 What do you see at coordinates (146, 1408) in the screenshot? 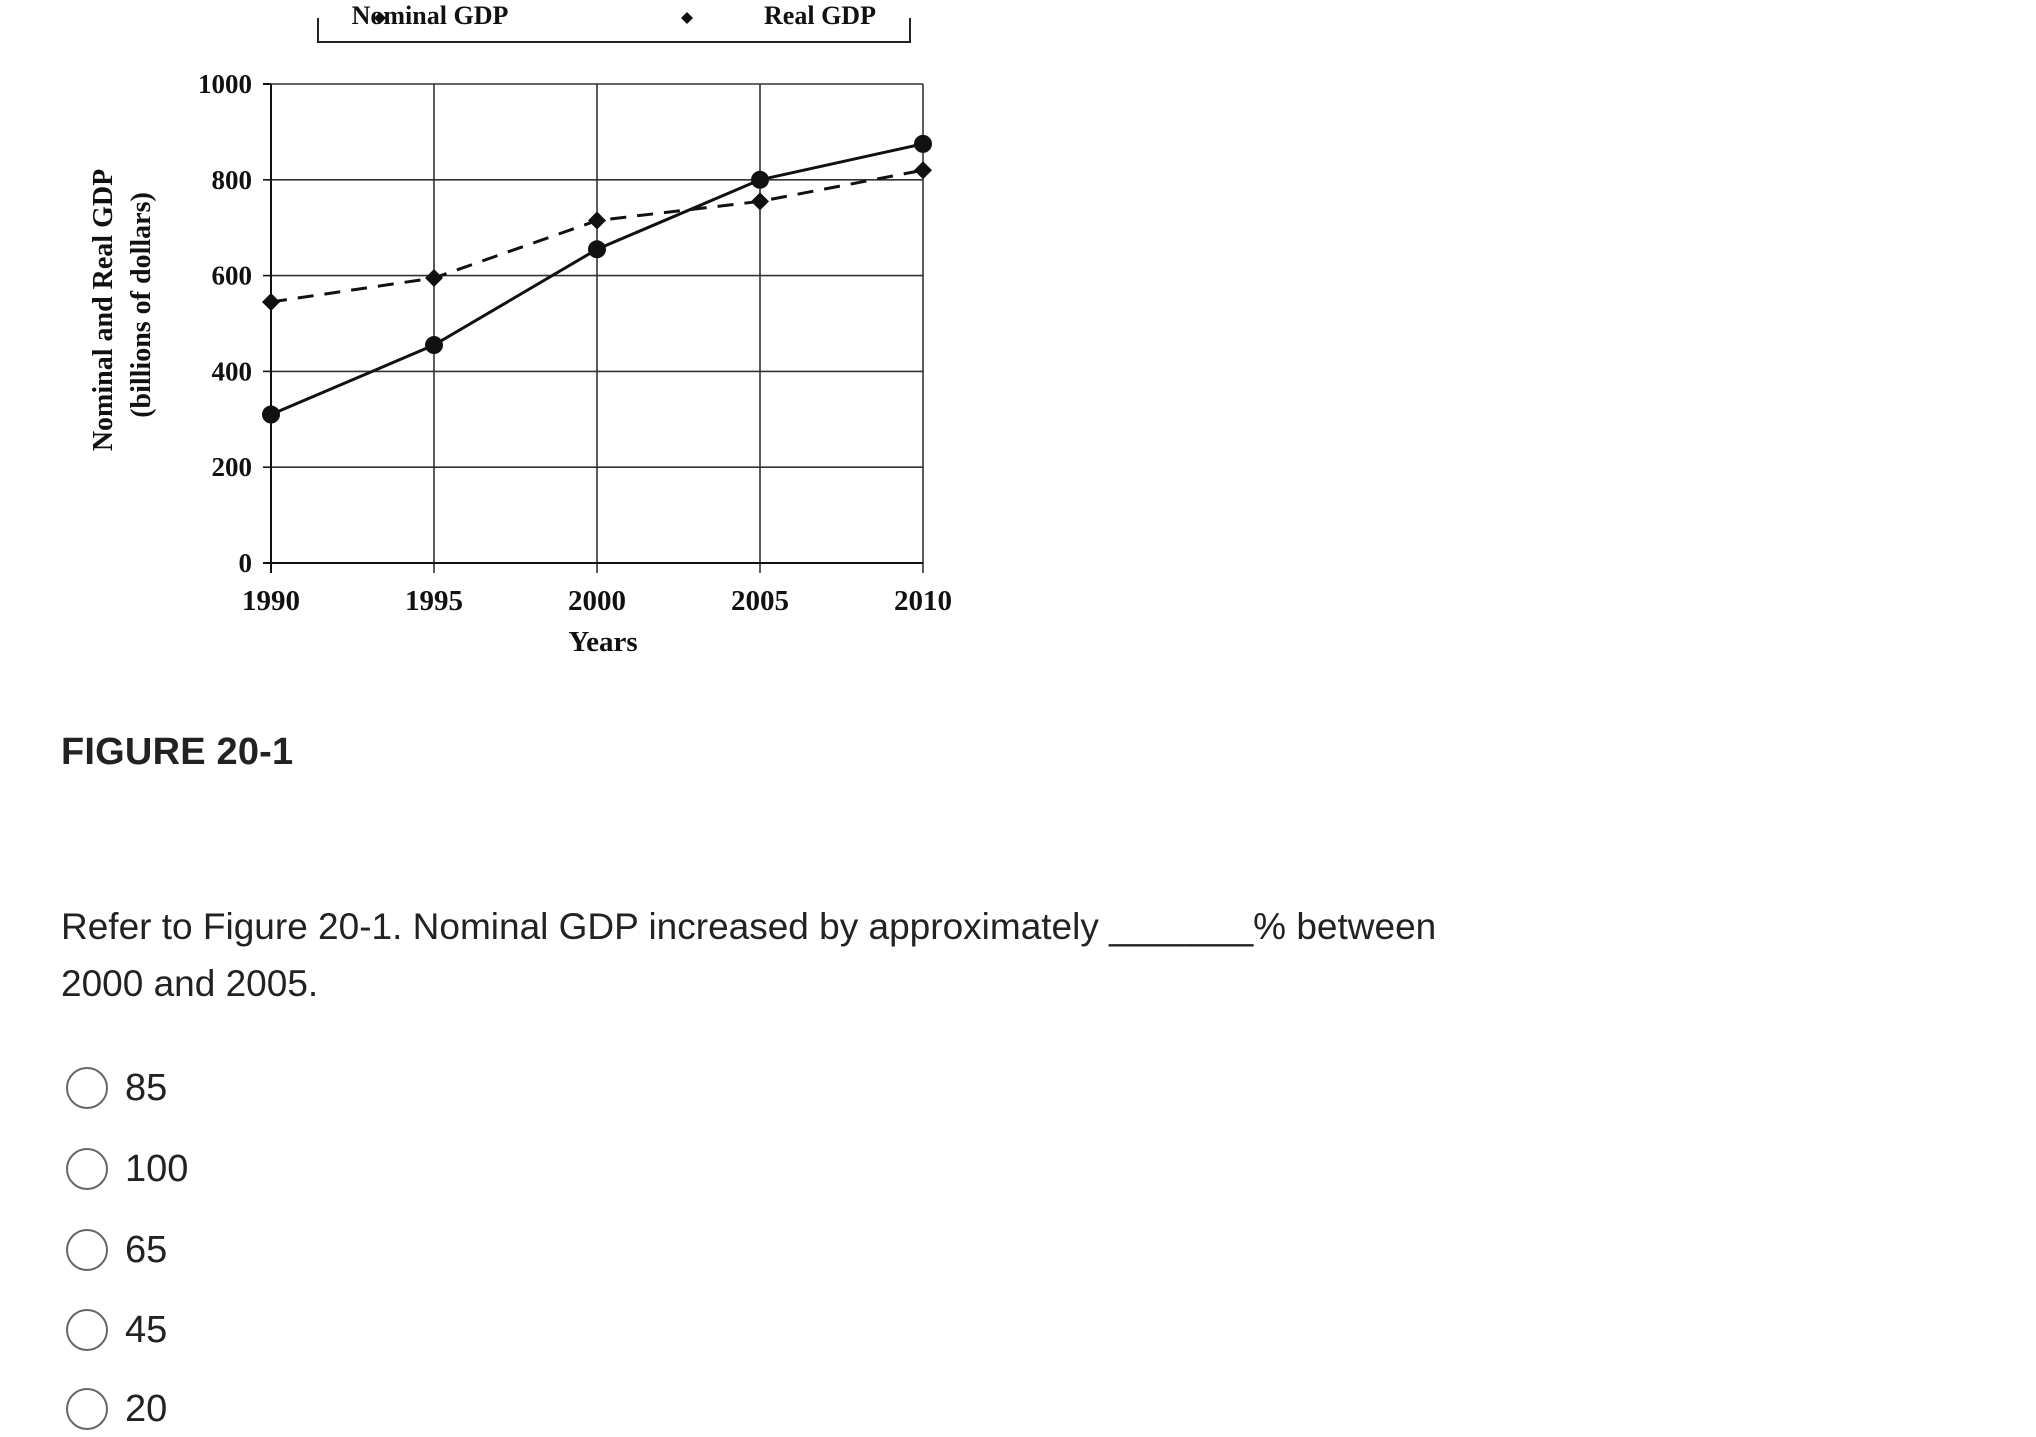
I see `answer-label: 20` at bounding box center [146, 1408].